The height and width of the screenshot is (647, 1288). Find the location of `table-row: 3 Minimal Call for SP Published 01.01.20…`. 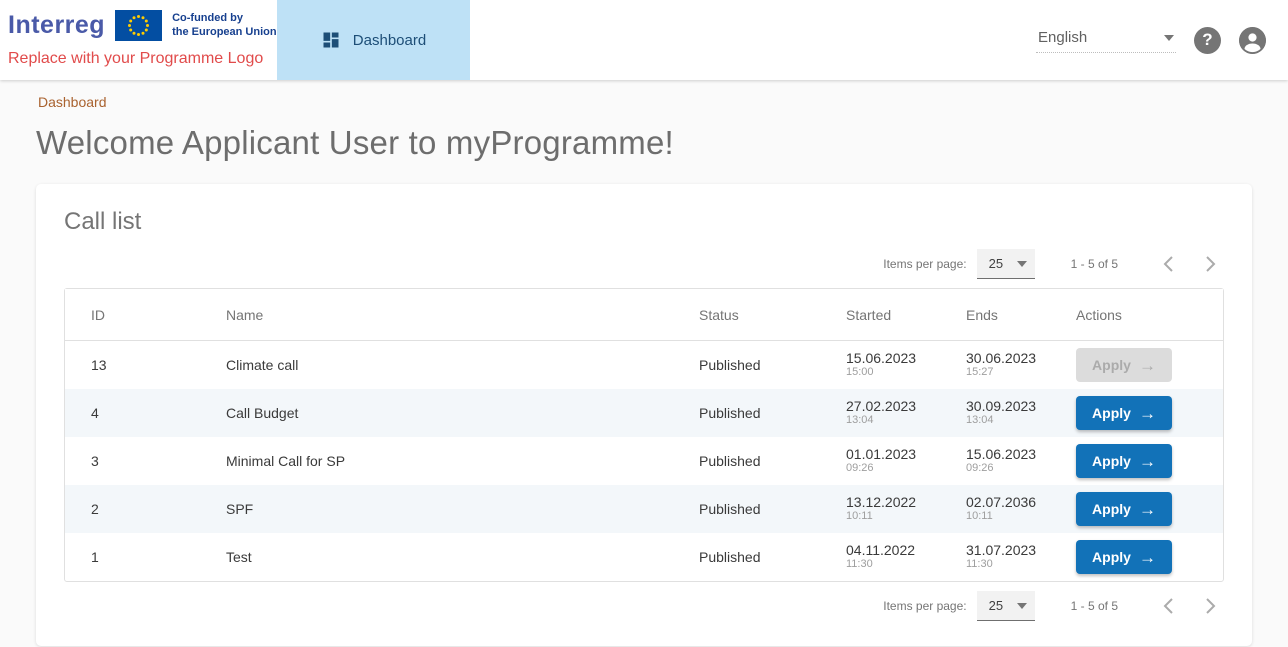

table-row: 3 Minimal Call for SP Published 01.01.20… is located at coordinates (644, 461).